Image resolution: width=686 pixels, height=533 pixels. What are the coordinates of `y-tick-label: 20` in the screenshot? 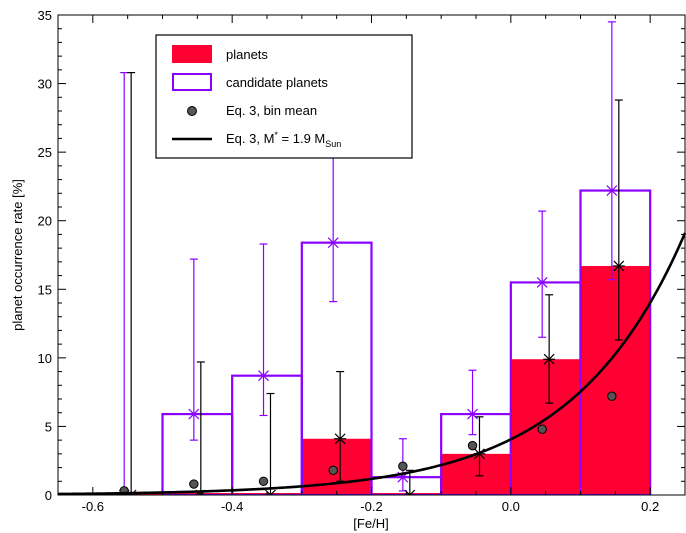 It's located at (45, 221).